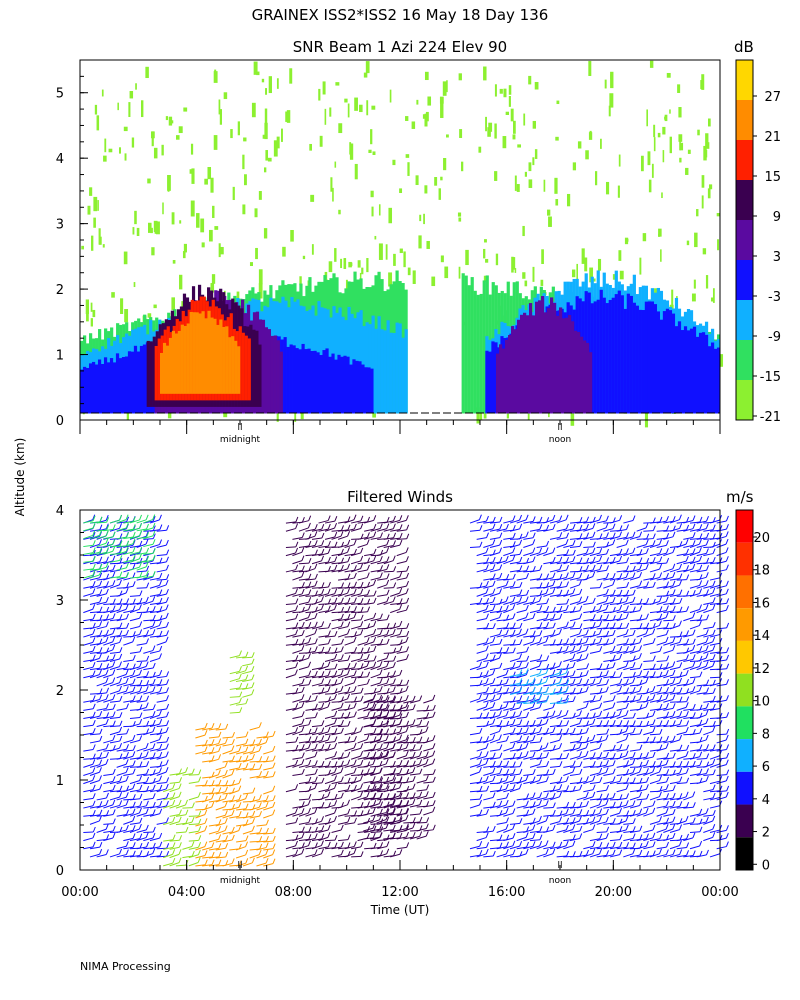 The height and width of the screenshot is (1000, 800). What do you see at coordinates (400, 15) in the screenshot?
I see `page-title: GRAINEX ISS2*ISS2 16 May 18 Day 136` at bounding box center [400, 15].